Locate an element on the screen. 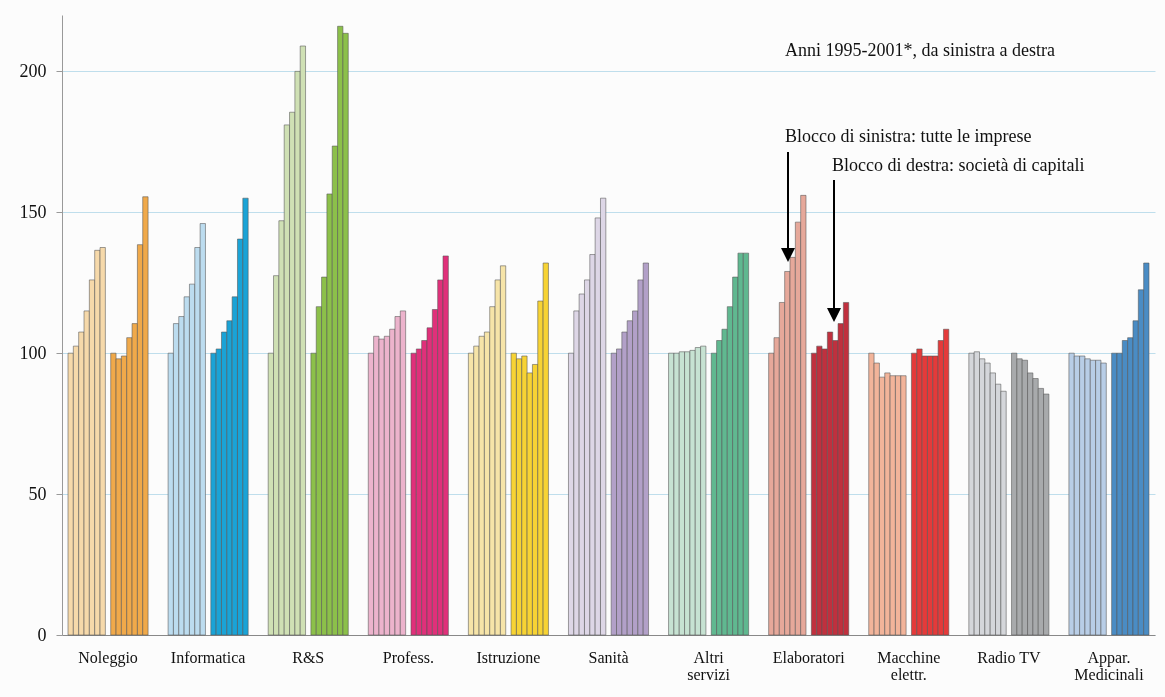 The height and width of the screenshot is (697, 1165). x-tick-label: Macchine elettr. is located at coordinates (909, 665).